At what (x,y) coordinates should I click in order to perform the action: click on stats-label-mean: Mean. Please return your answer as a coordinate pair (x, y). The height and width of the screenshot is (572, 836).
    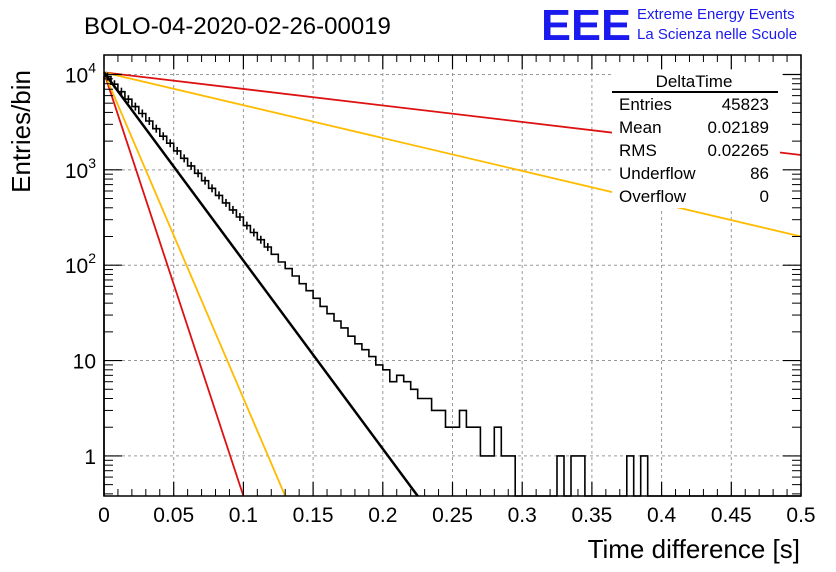
    Looking at the image, I should click on (640, 127).